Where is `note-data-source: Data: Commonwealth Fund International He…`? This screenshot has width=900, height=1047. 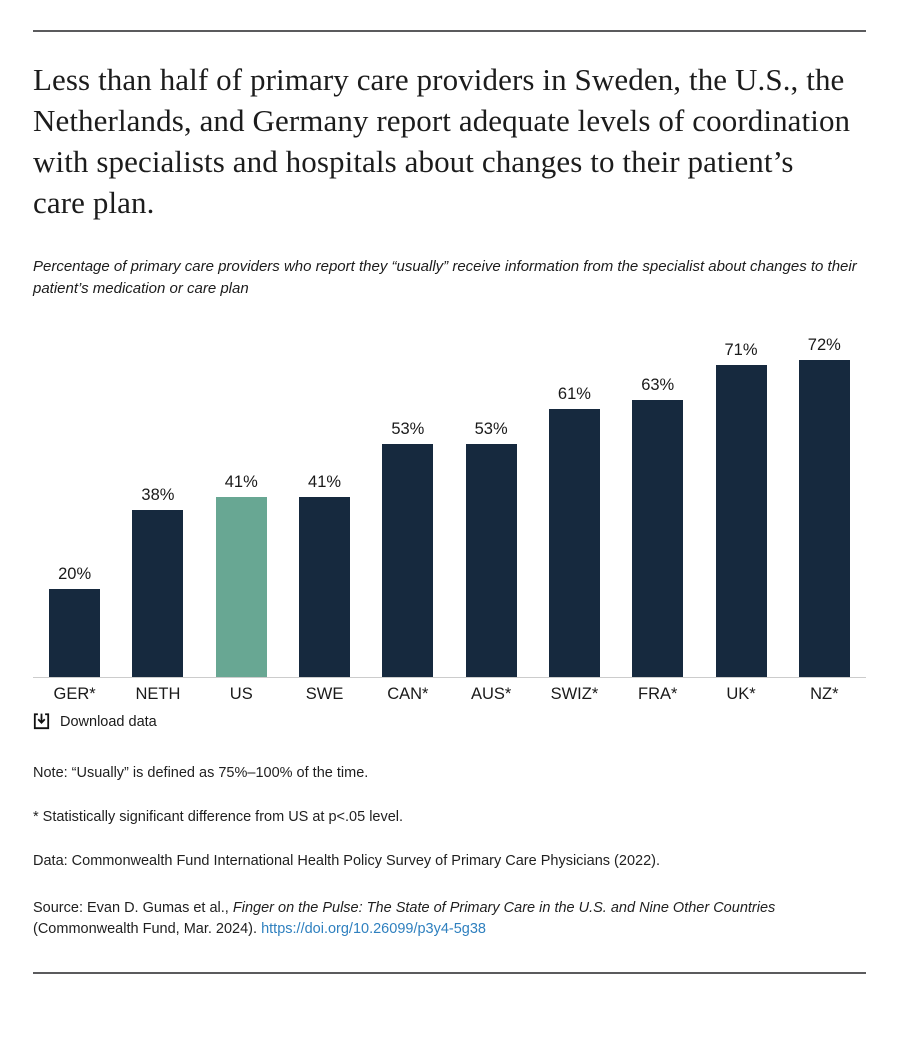 note-data-source: Data: Commonwealth Fund International He… is located at coordinates (346, 861).